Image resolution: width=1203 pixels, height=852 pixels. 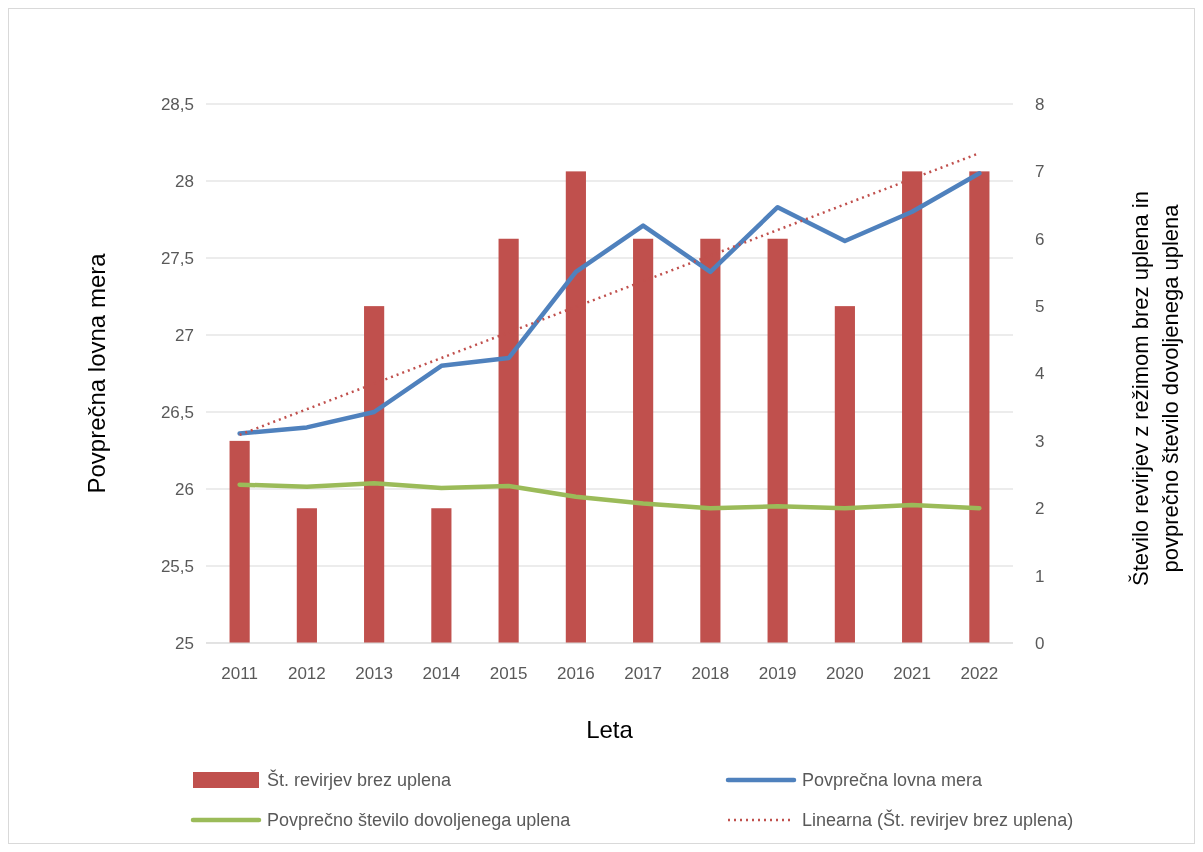 What do you see at coordinates (374, 673) in the screenshot?
I see `x-tick-label: 2013` at bounding box center [374, 673].